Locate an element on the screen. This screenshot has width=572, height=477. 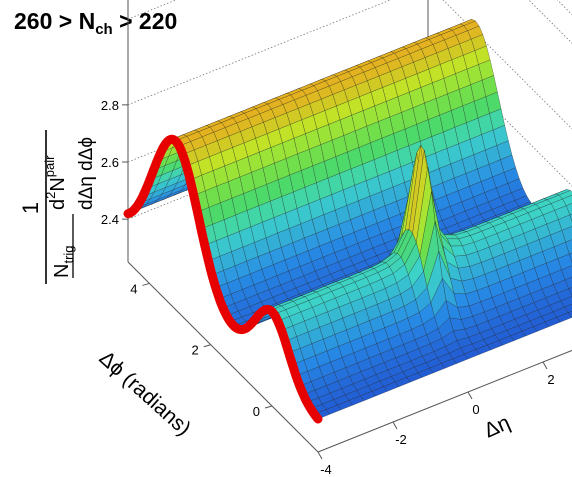
title-suffix: > 220 is located at coordinates (145, 21).